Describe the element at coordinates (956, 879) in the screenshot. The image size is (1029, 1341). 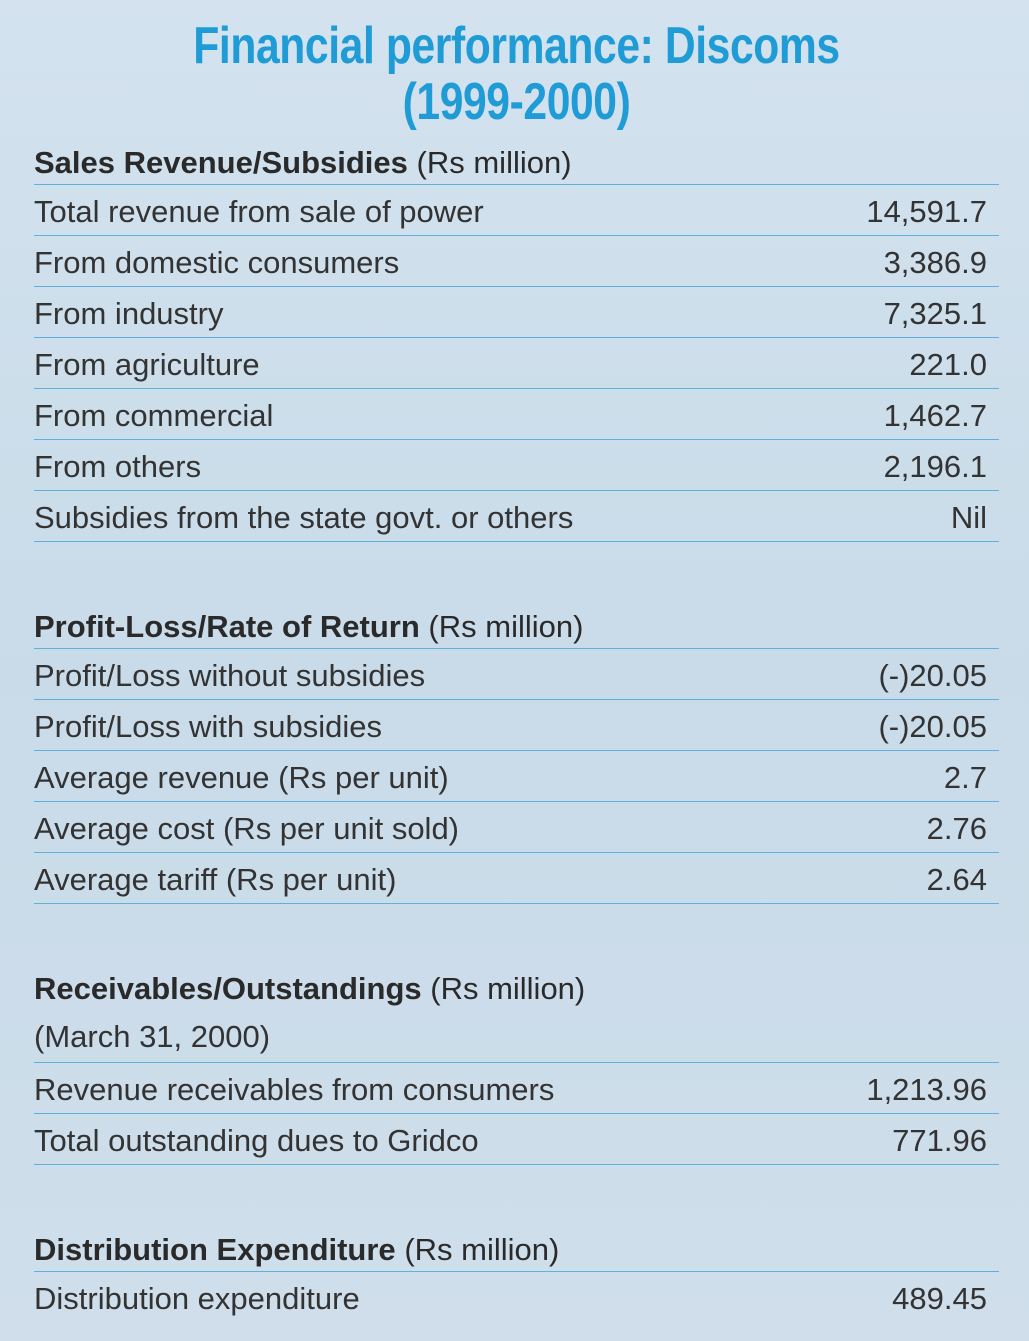
I see `row-value: 2.64` at that location.